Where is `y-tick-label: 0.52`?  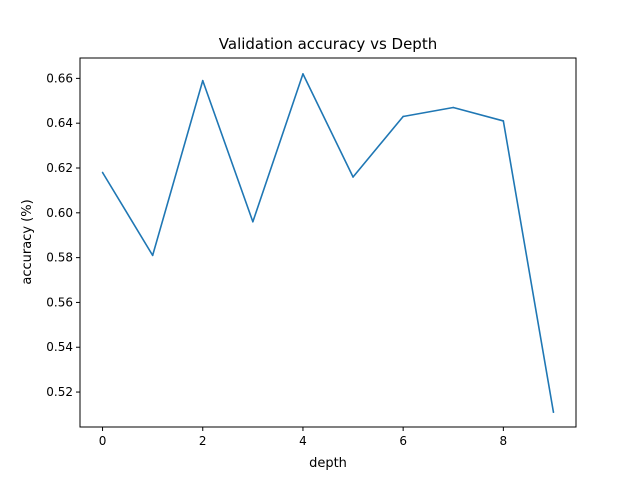 y-tick-label: 0.52 is located at coordinates (59, 392).